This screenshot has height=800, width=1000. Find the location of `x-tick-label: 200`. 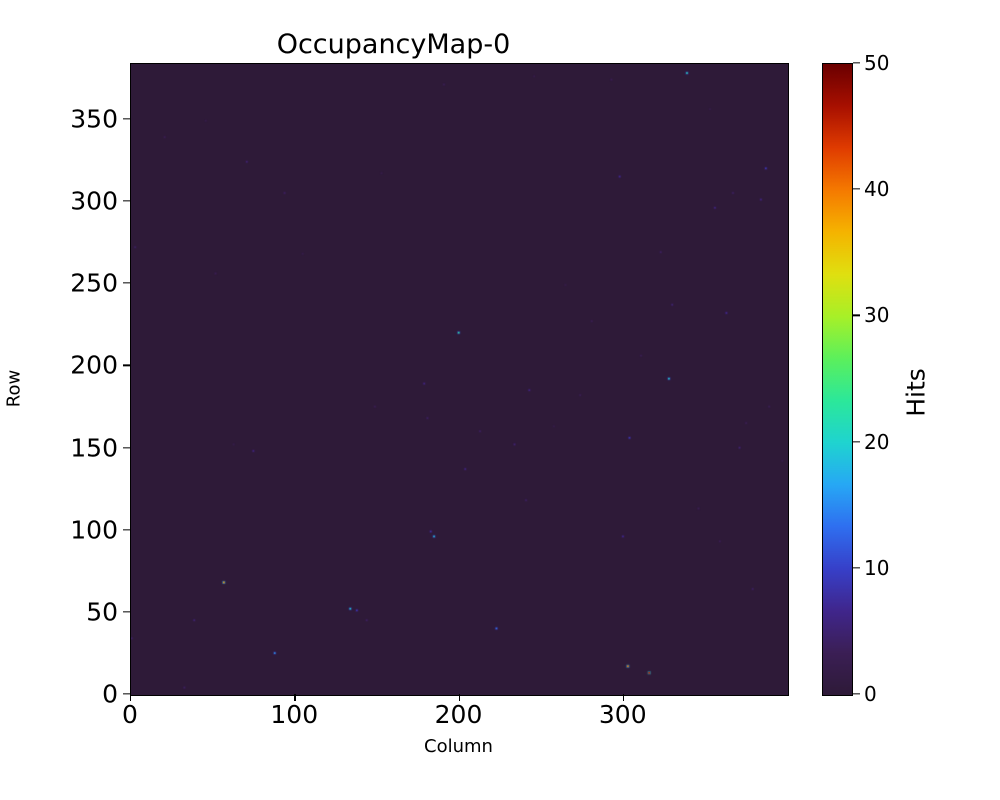

x-tick-label: 200 is located at coordinates (458, 714).